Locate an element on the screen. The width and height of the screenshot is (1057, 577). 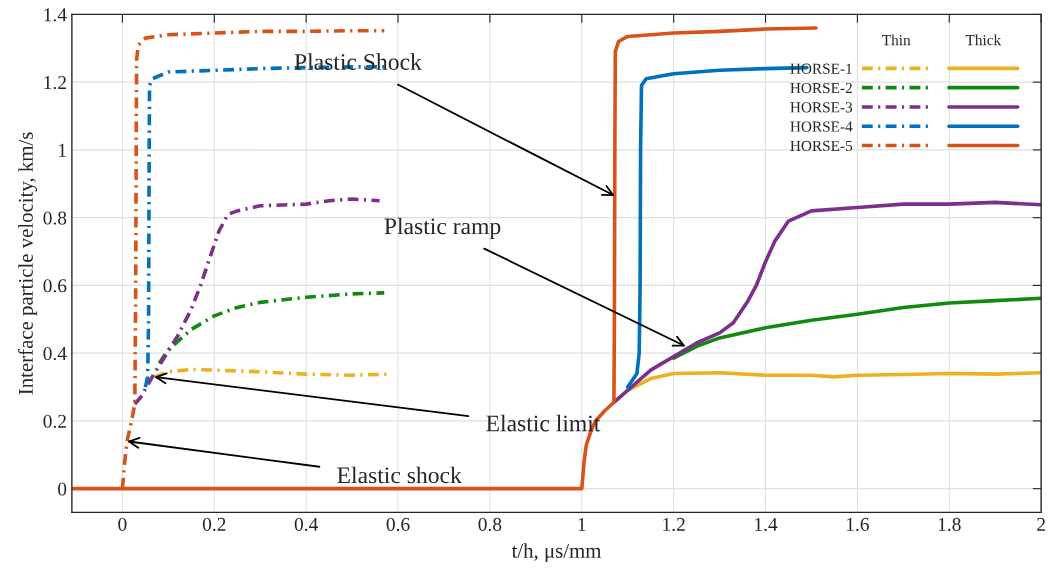
x-tick-label: 0.4 is located at coordinates (306, 524).